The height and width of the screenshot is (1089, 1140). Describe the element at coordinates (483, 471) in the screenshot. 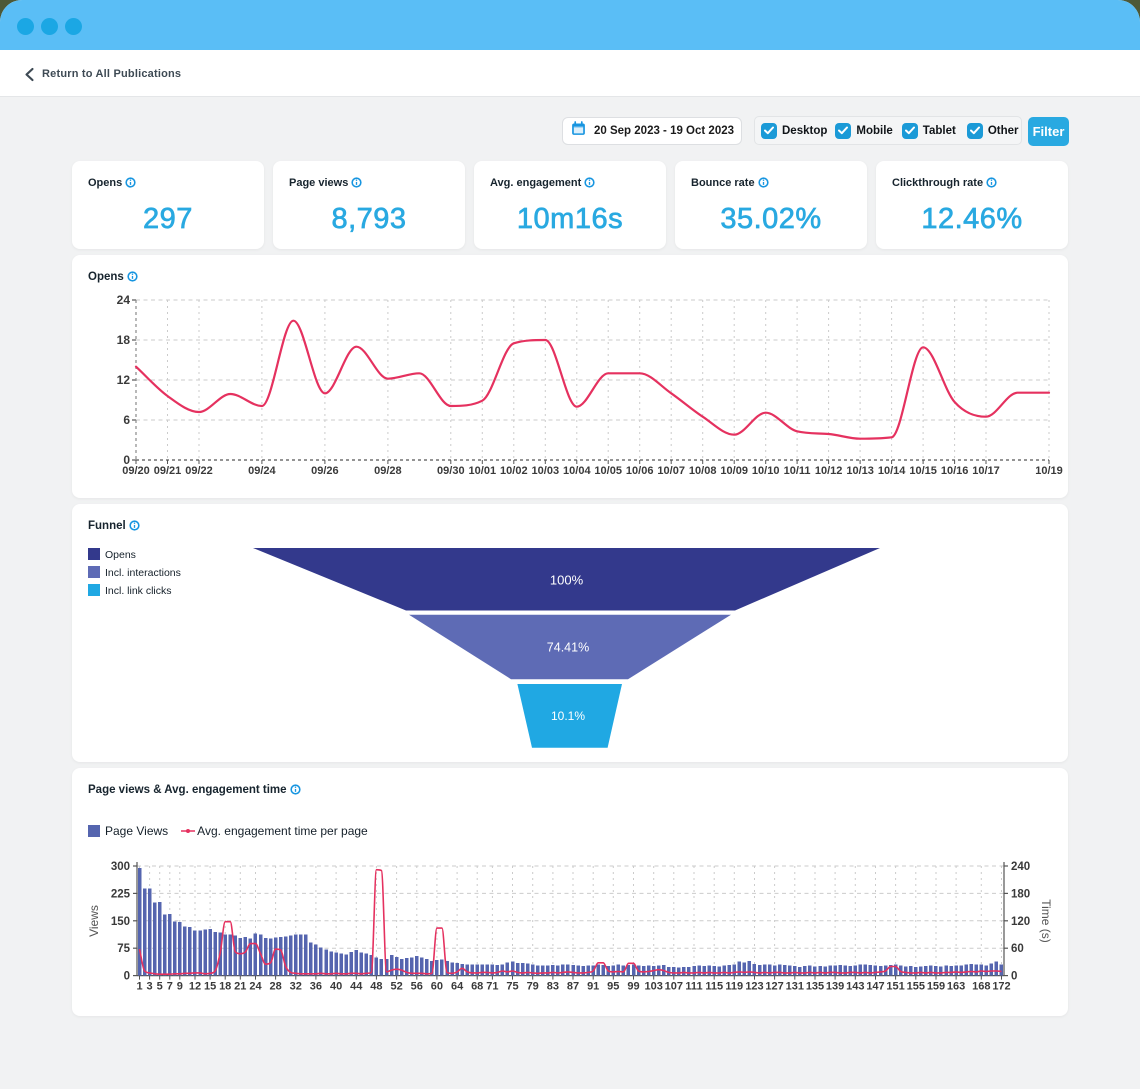

I see `svg-text: 10/01` at that location.